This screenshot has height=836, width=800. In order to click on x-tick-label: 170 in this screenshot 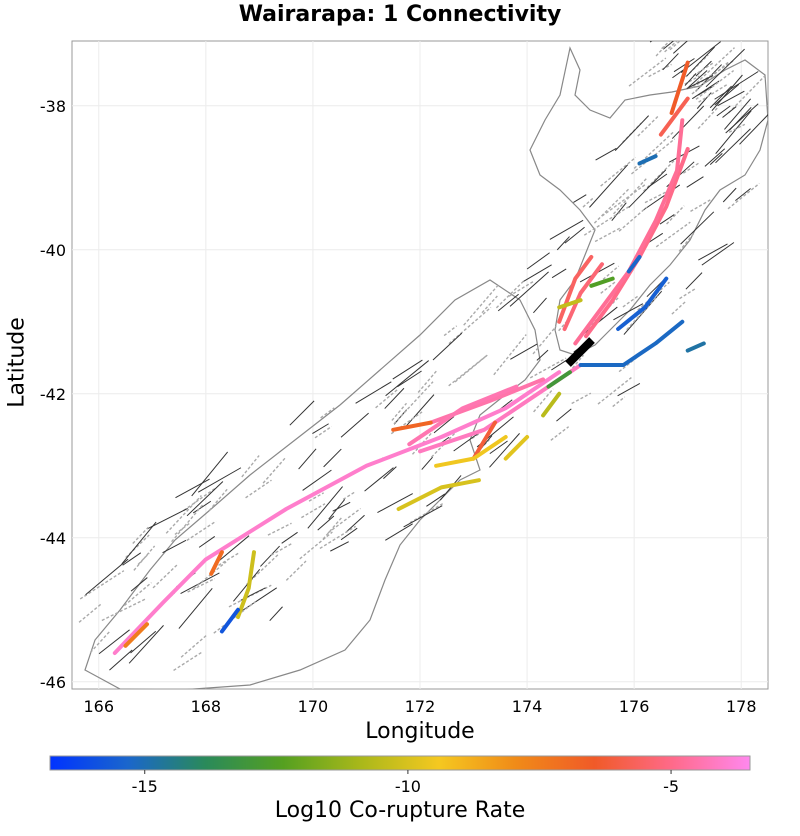, I will do `click(313, 706)`.